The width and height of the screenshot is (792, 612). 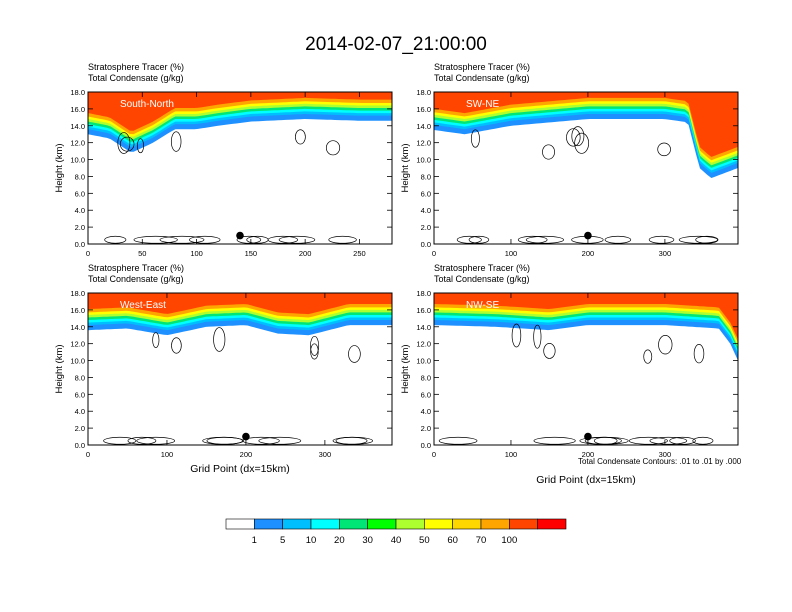 I want to click on colorbar-label: 40, so click(x=396, y=540).